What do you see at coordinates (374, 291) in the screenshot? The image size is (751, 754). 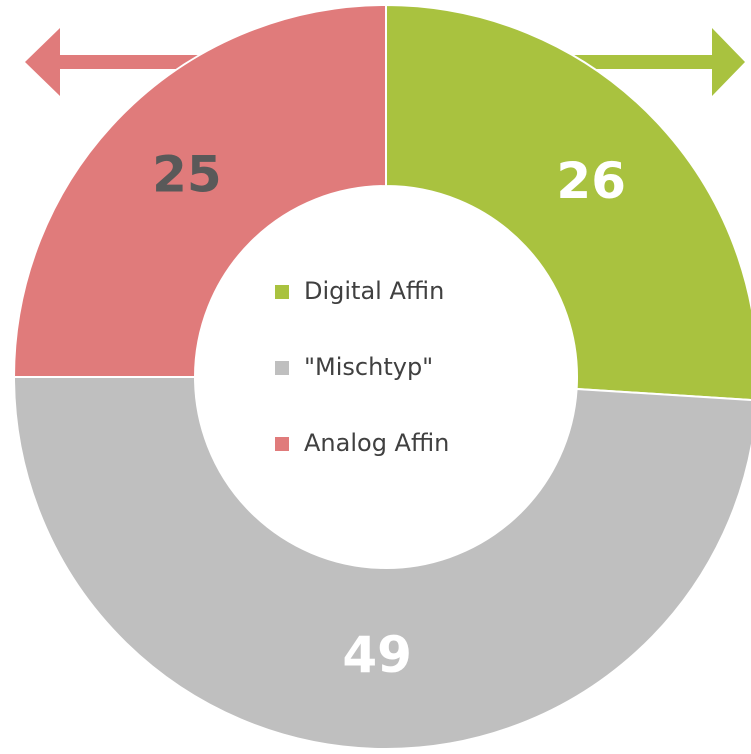 I see `legend-label: Digital Affin` at bounding box center [374, 291].